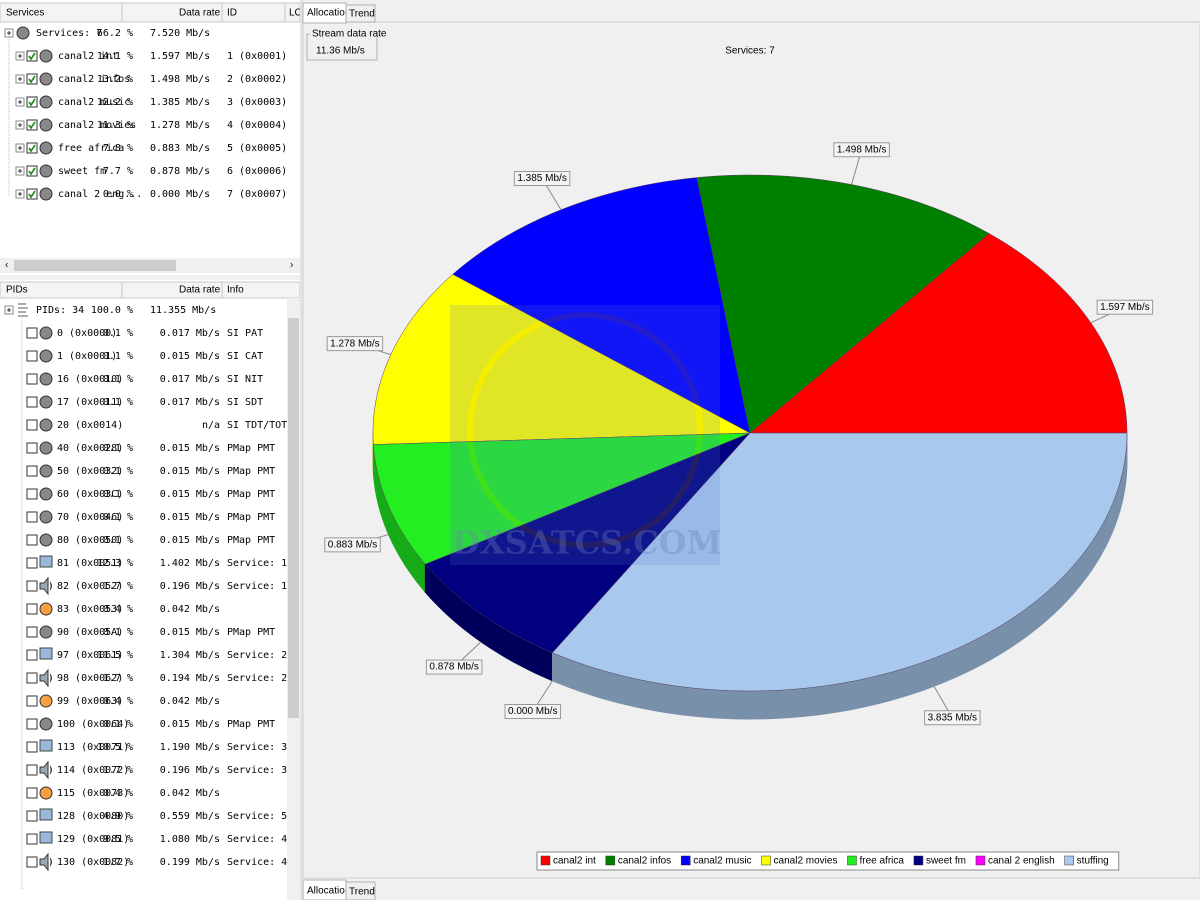 This screenshot has height=900, width=1200. I want to click on pid-info: Service: 5 (0x, so click(269, 816).